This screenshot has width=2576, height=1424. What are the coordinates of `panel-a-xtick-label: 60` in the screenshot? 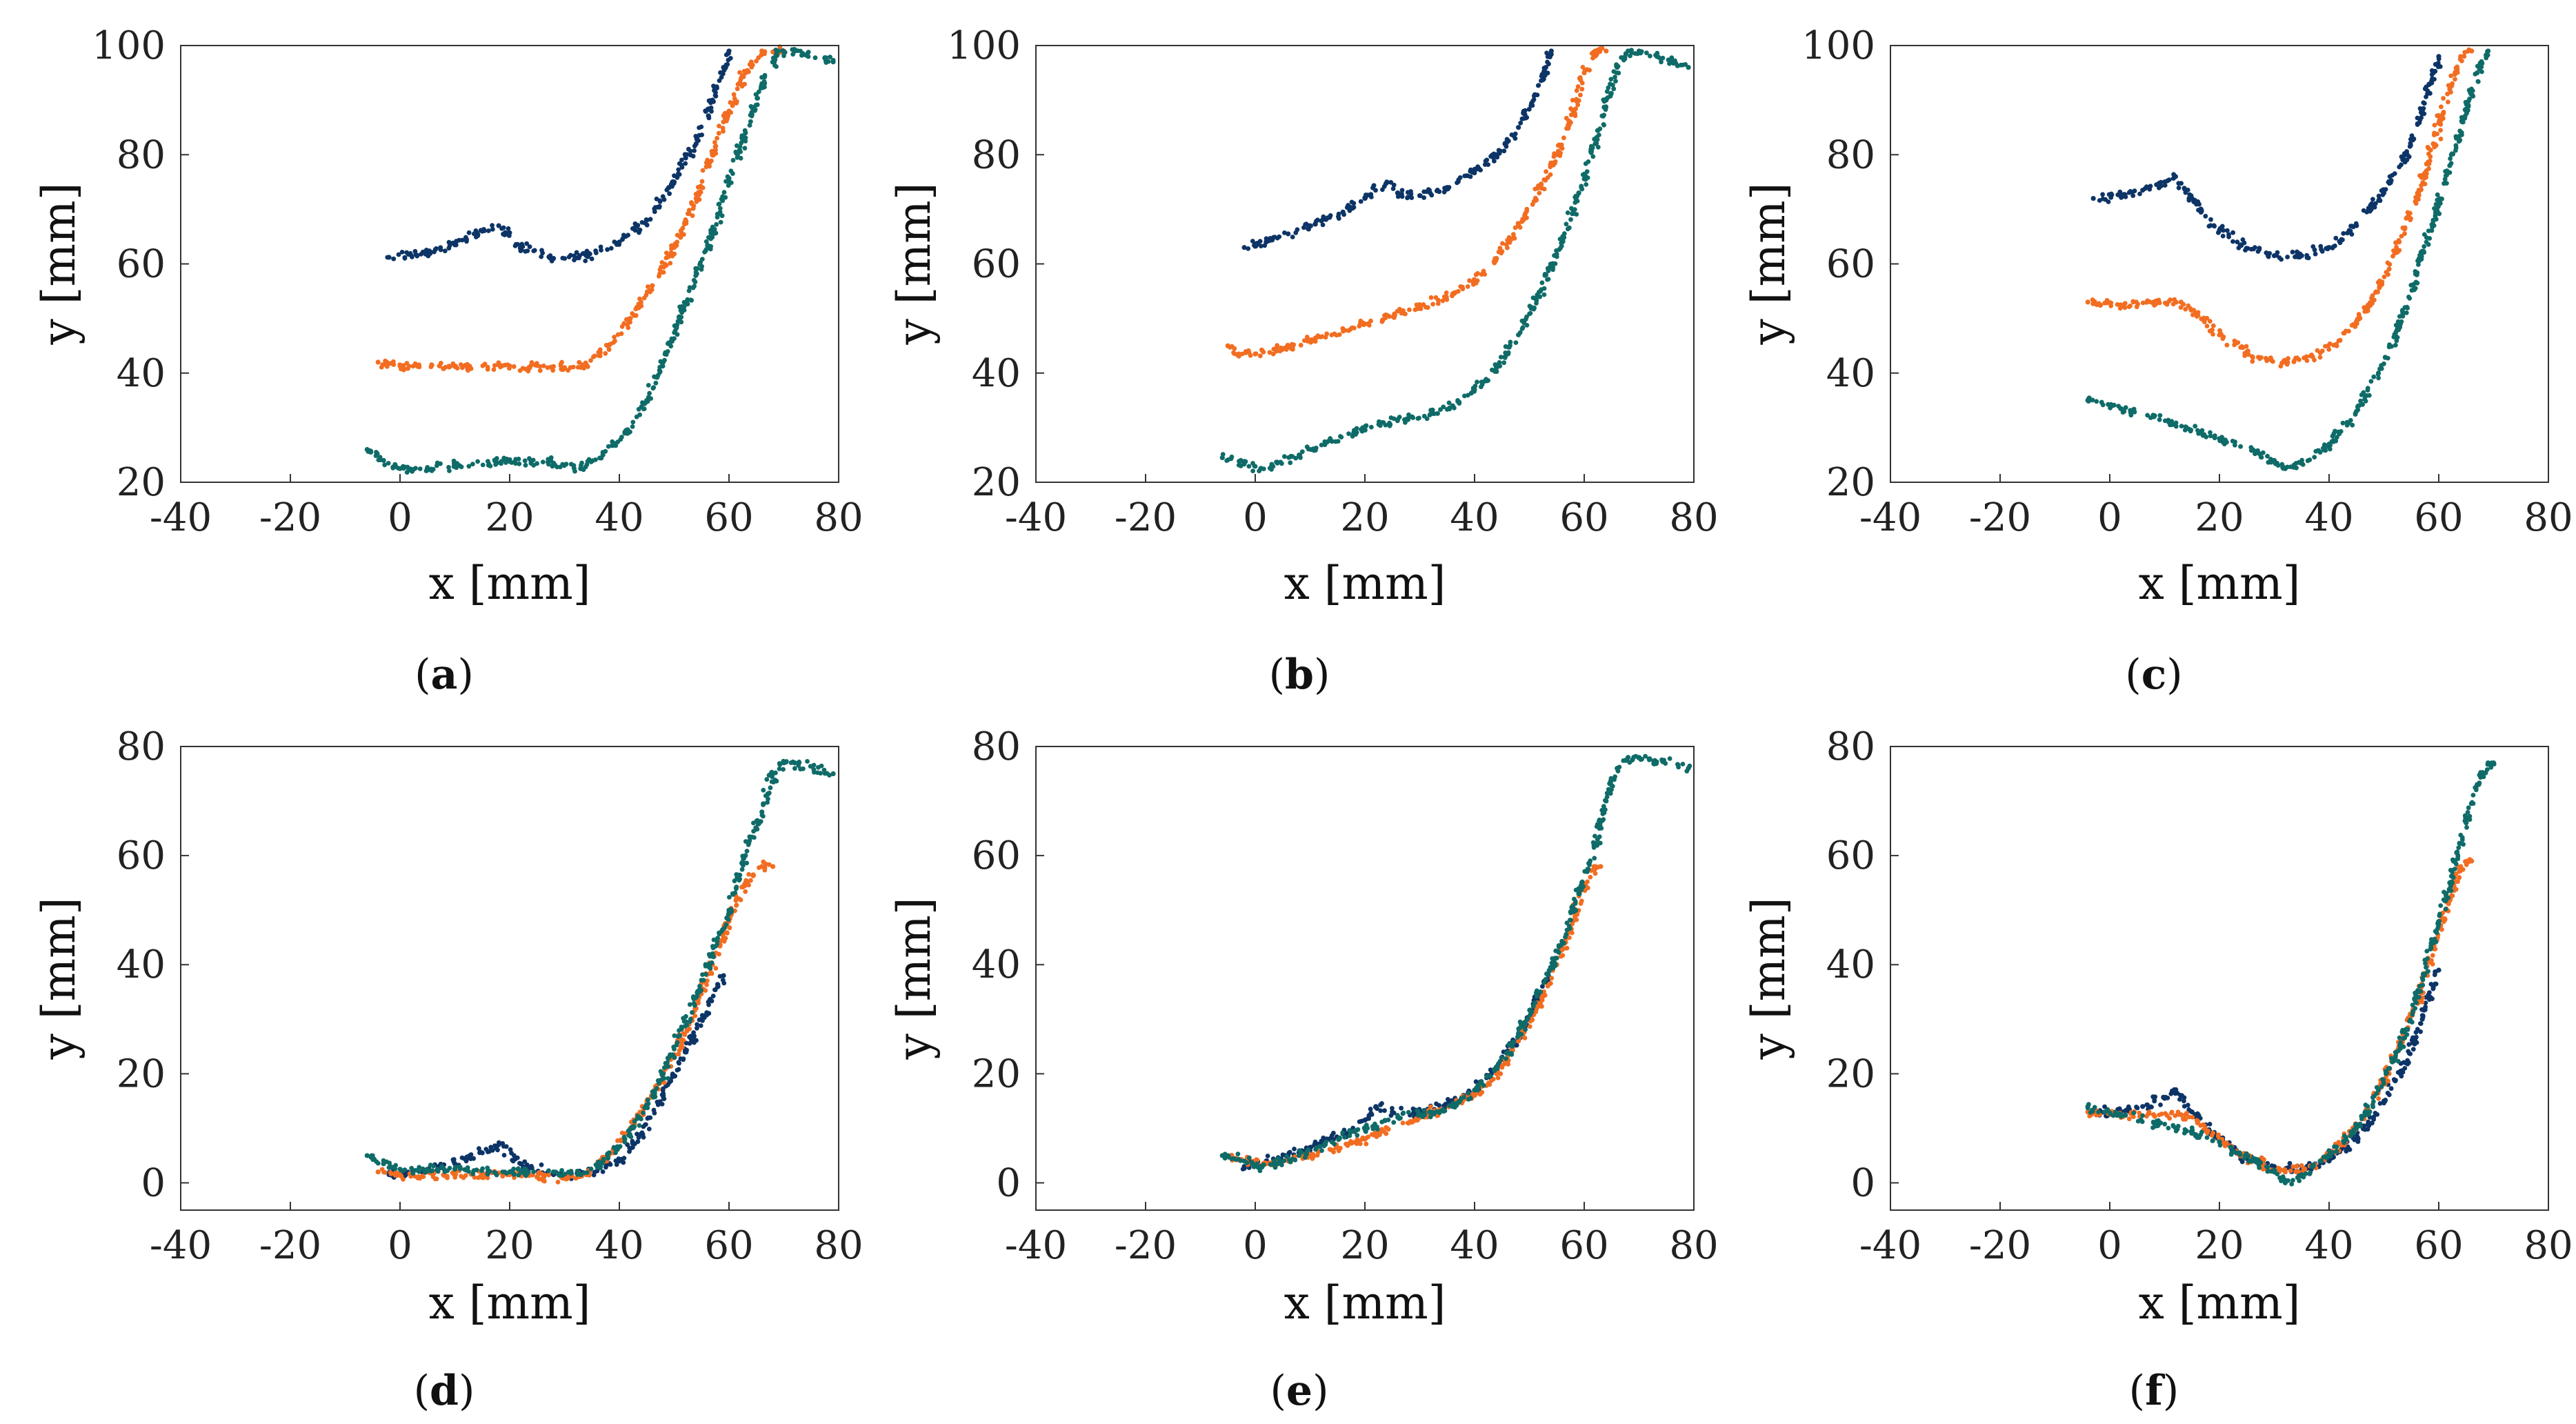 It's located at (729, 517).